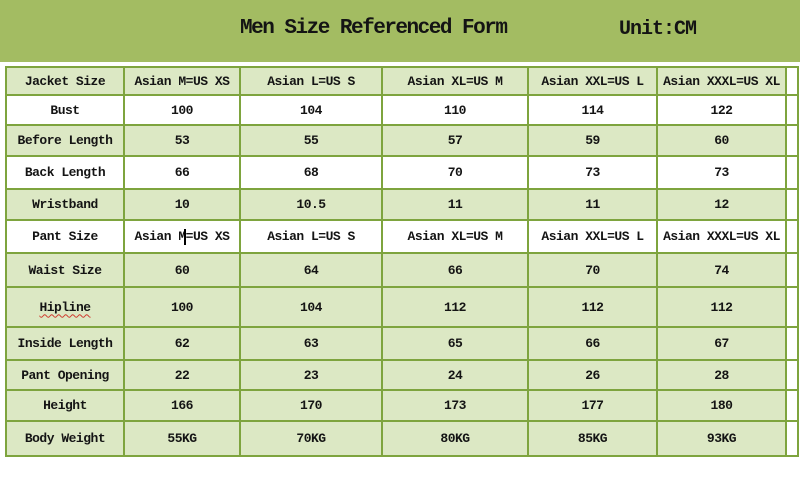 The image size is (800, 481). Describe the element at coordinates (182, 405) in the screenshot. I see `size-cell: 166` at that location.